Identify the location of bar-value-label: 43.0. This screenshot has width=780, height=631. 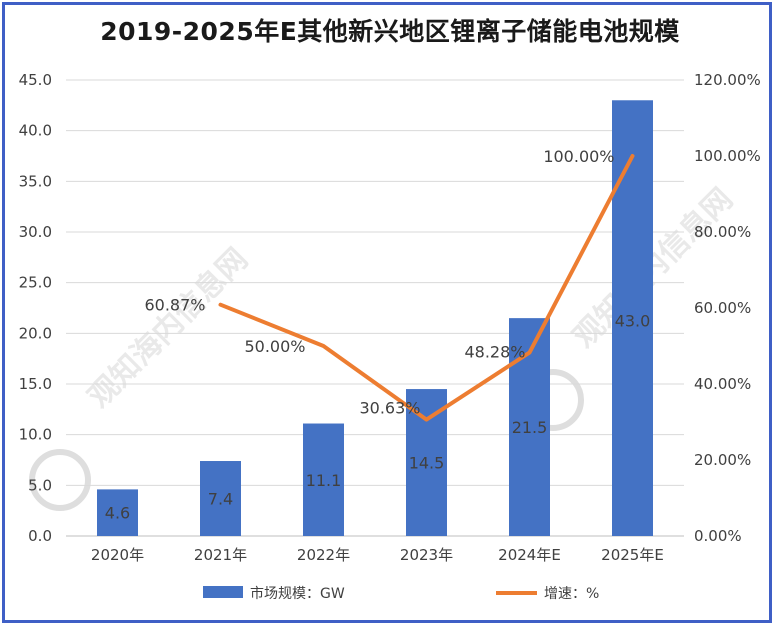
(633, 320).